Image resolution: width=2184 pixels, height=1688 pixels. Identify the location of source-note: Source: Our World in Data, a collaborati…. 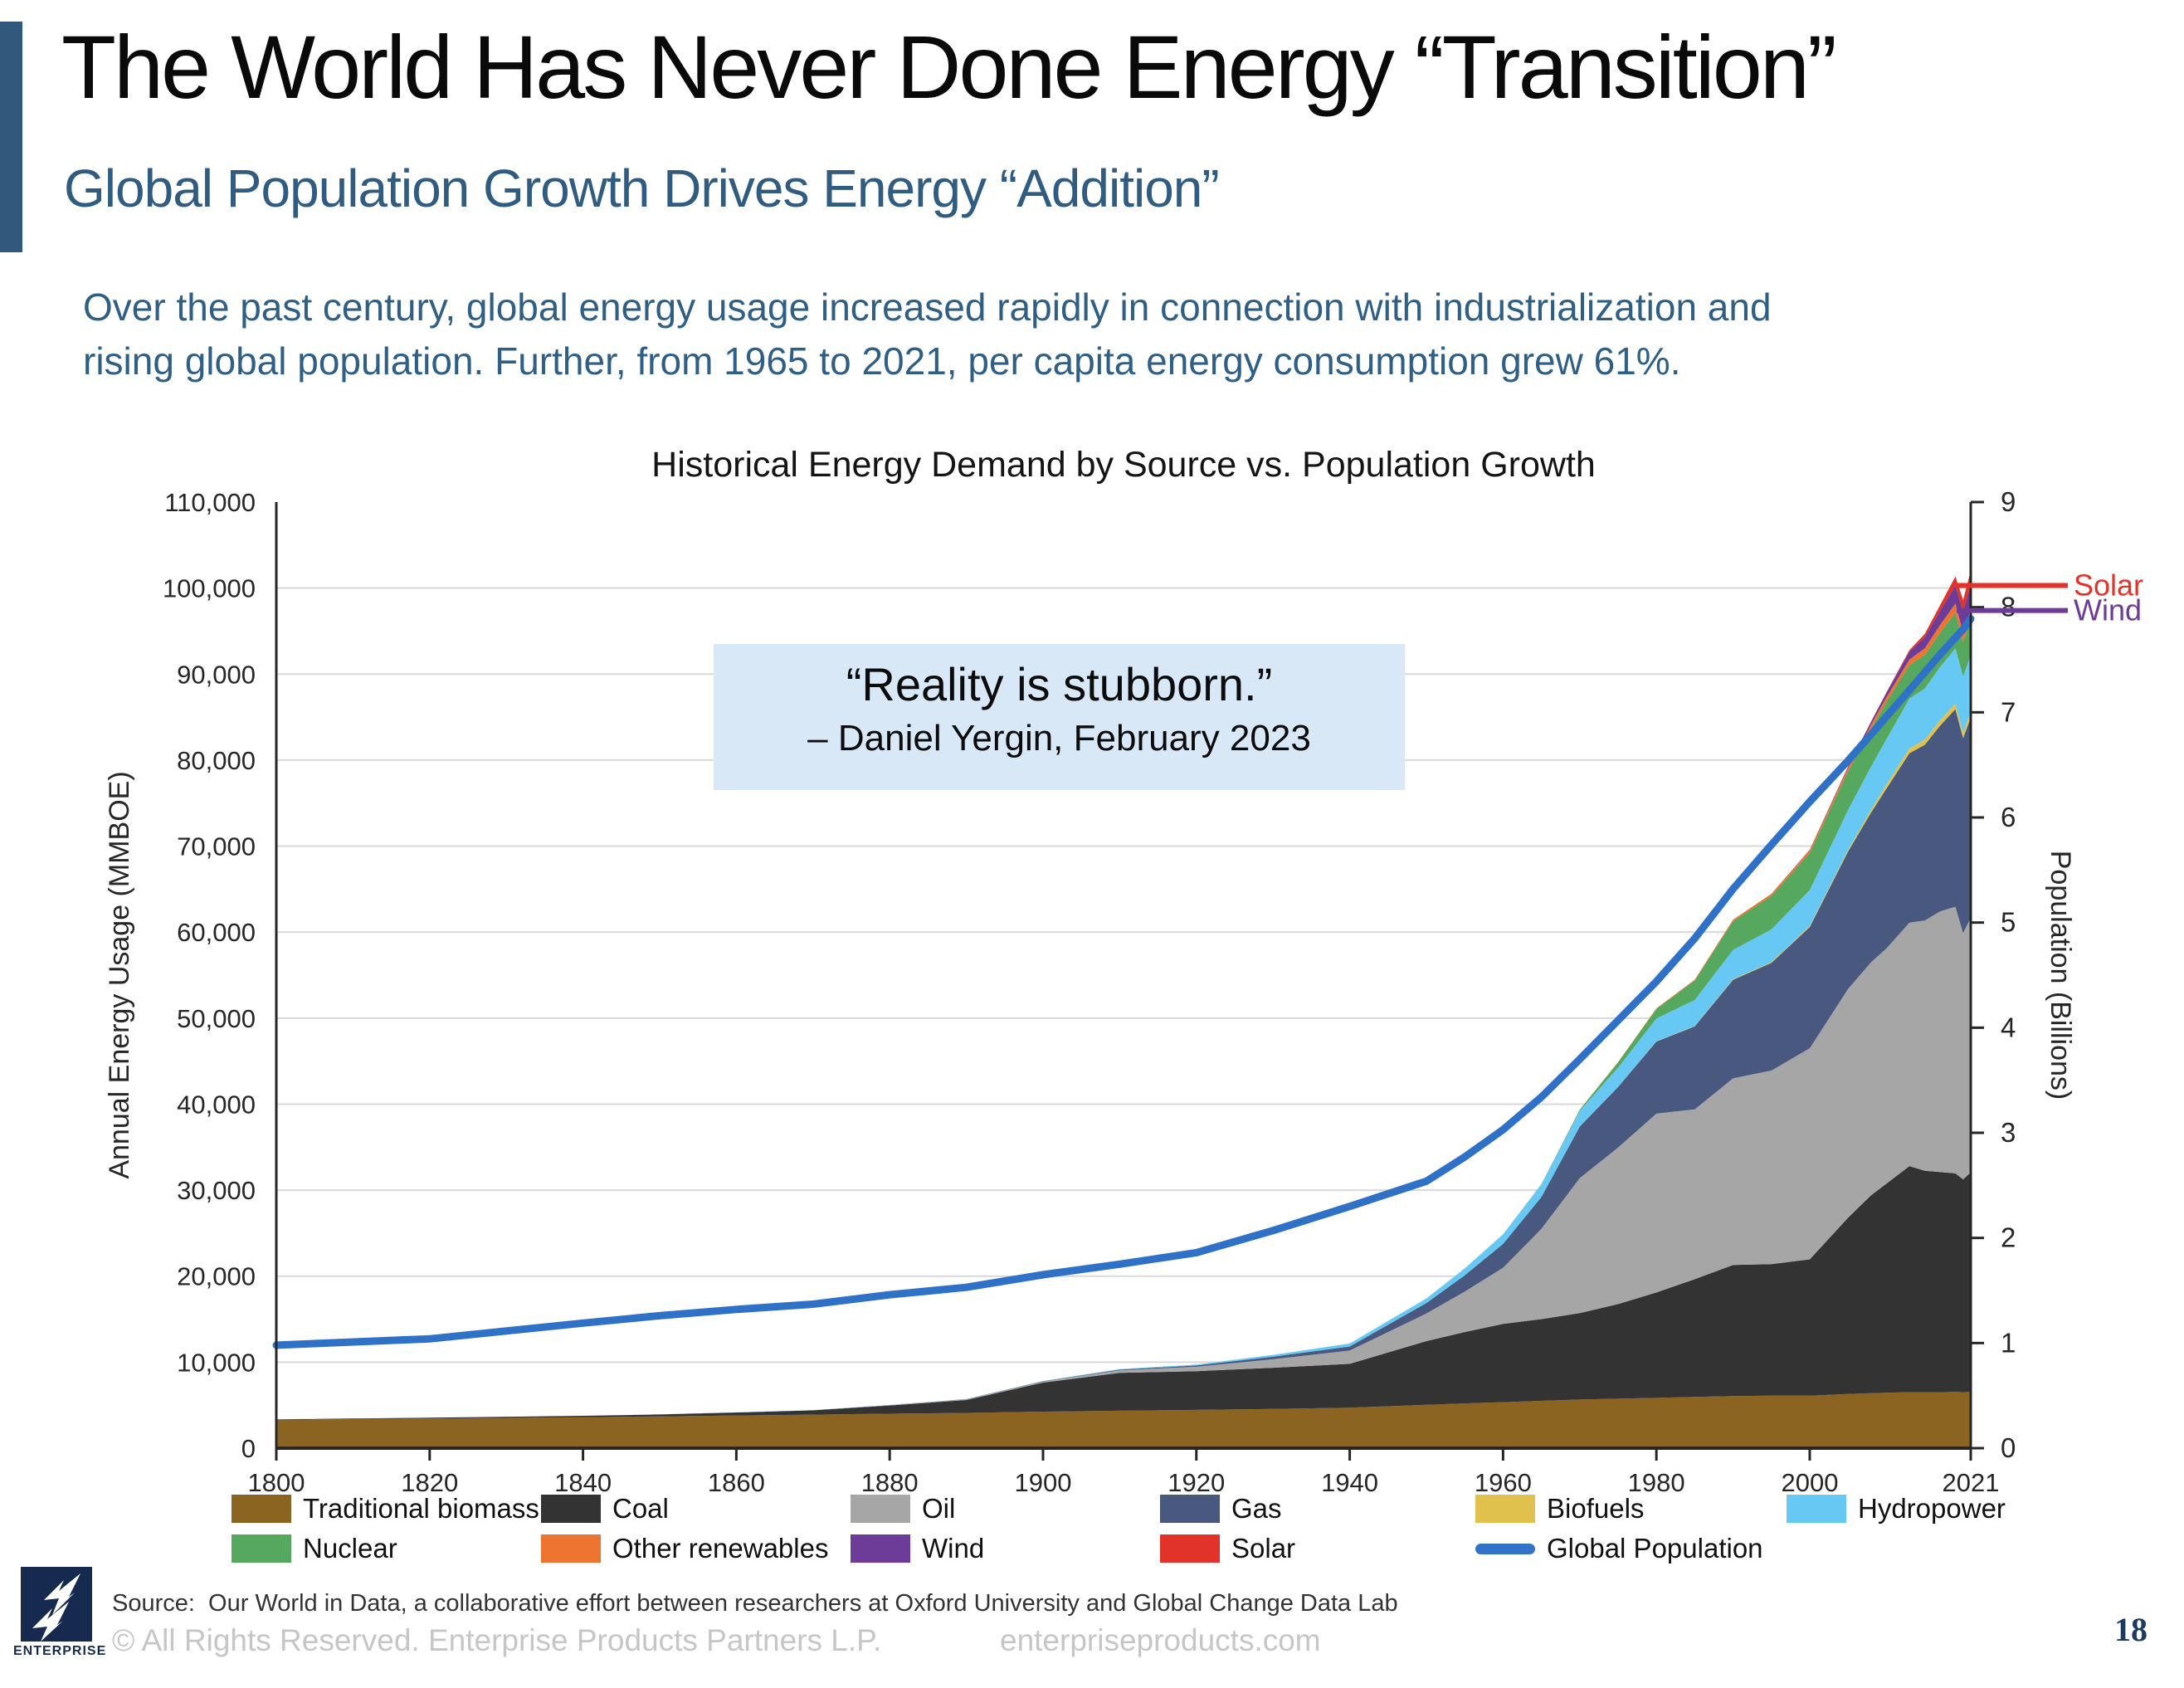
(755, 1604).